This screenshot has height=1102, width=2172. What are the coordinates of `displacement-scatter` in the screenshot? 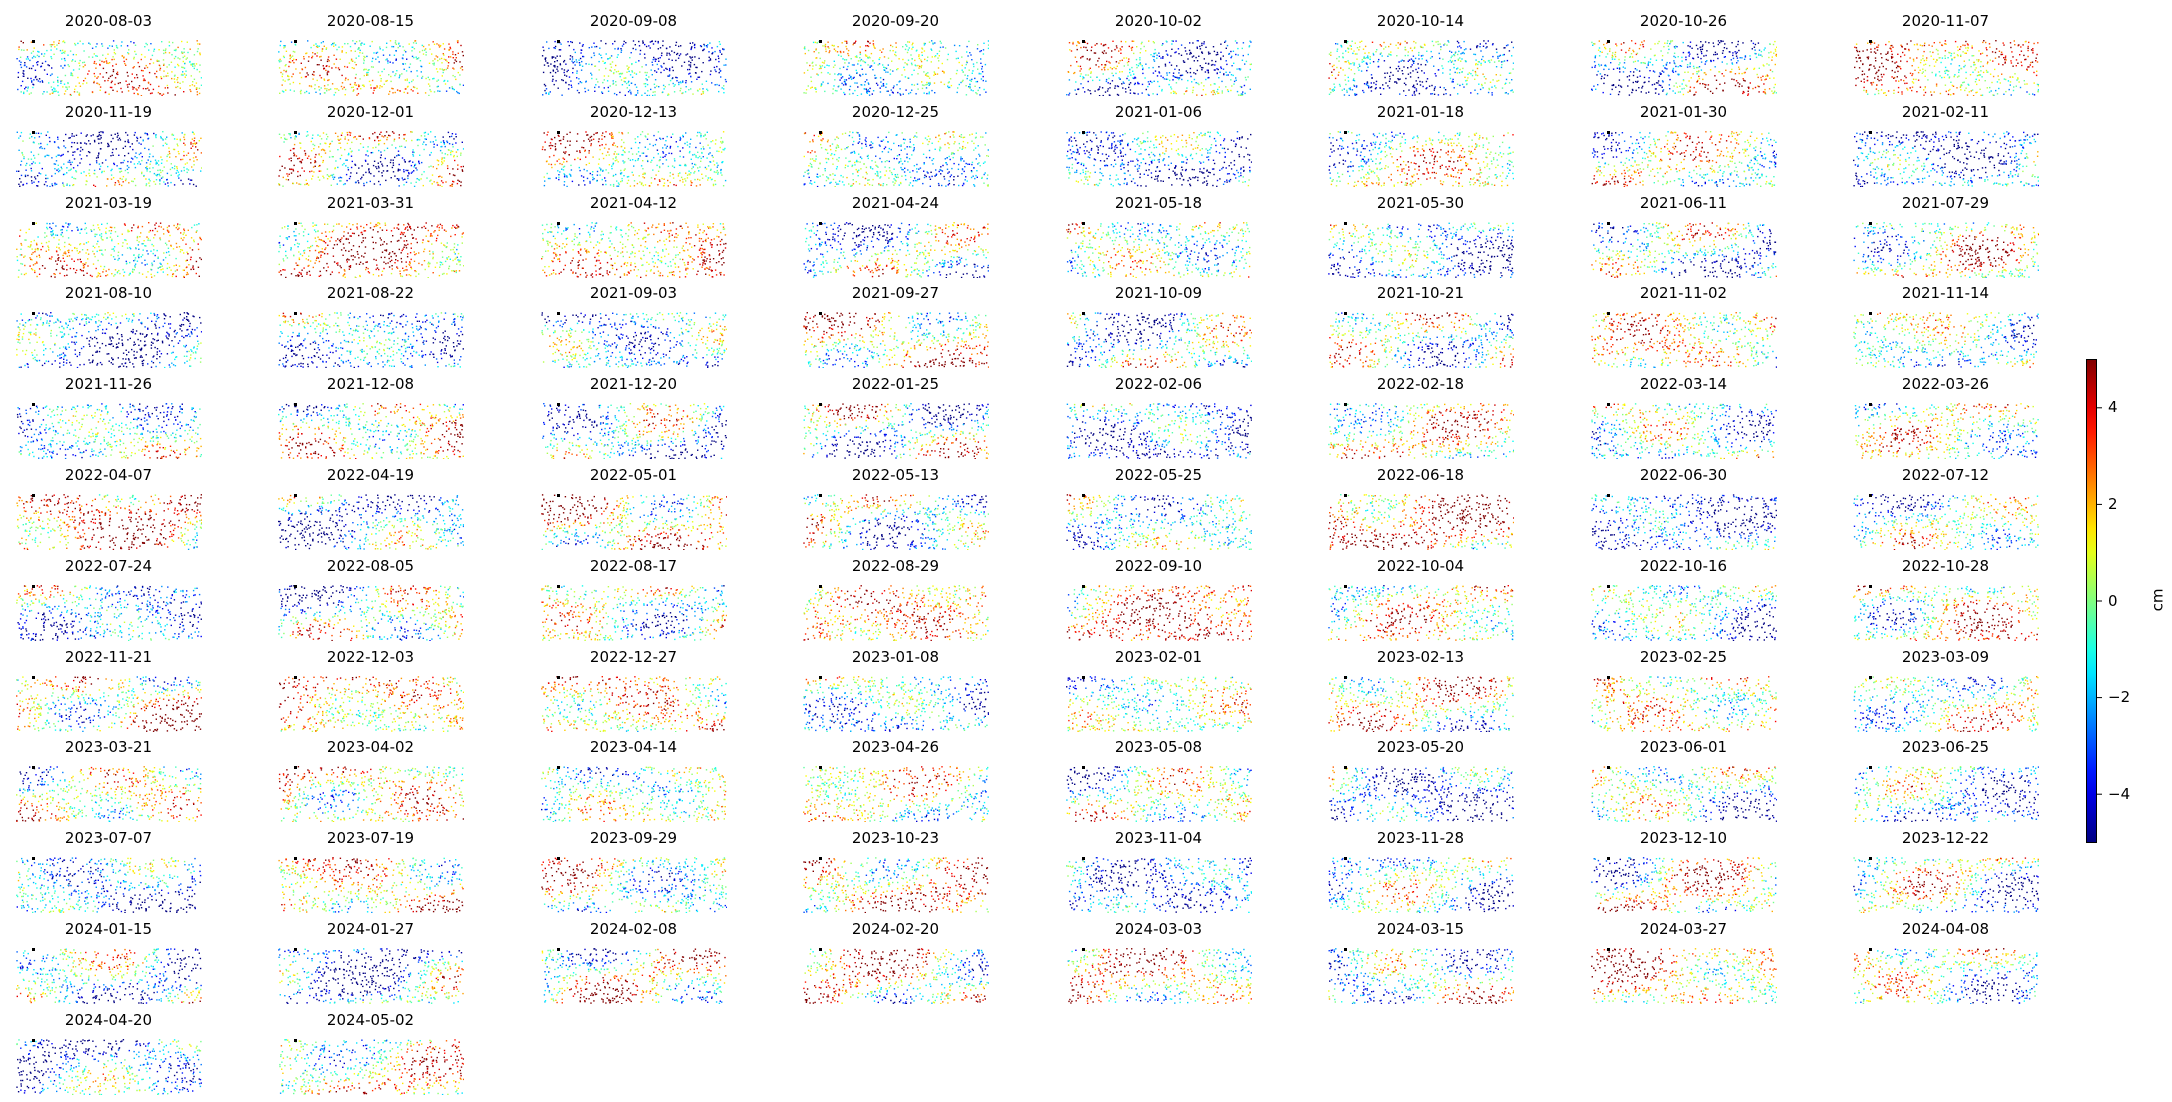 It's located at (1159, 68).